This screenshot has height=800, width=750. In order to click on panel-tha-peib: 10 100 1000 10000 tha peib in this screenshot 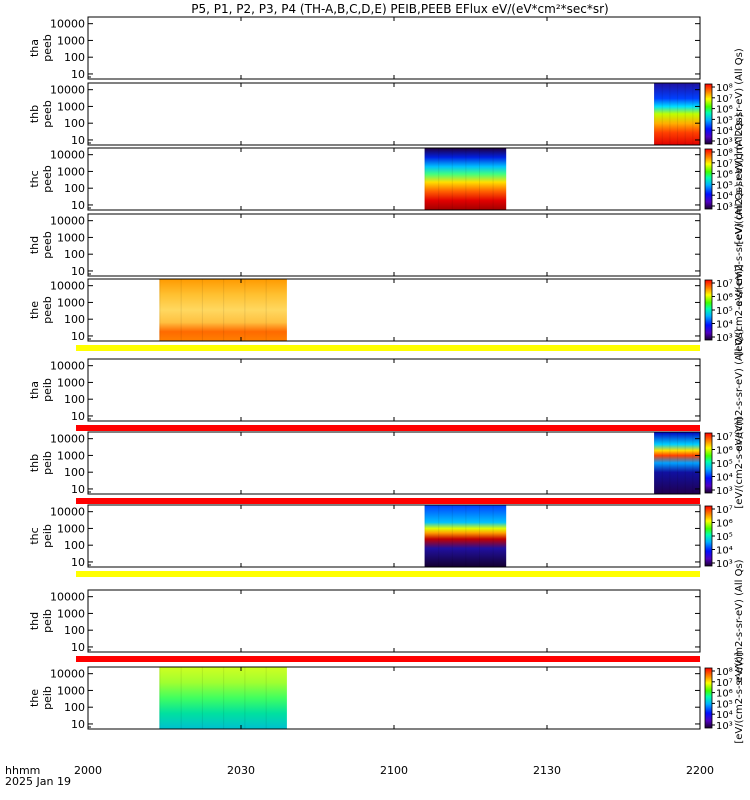, I will do `click(364, 390)`.